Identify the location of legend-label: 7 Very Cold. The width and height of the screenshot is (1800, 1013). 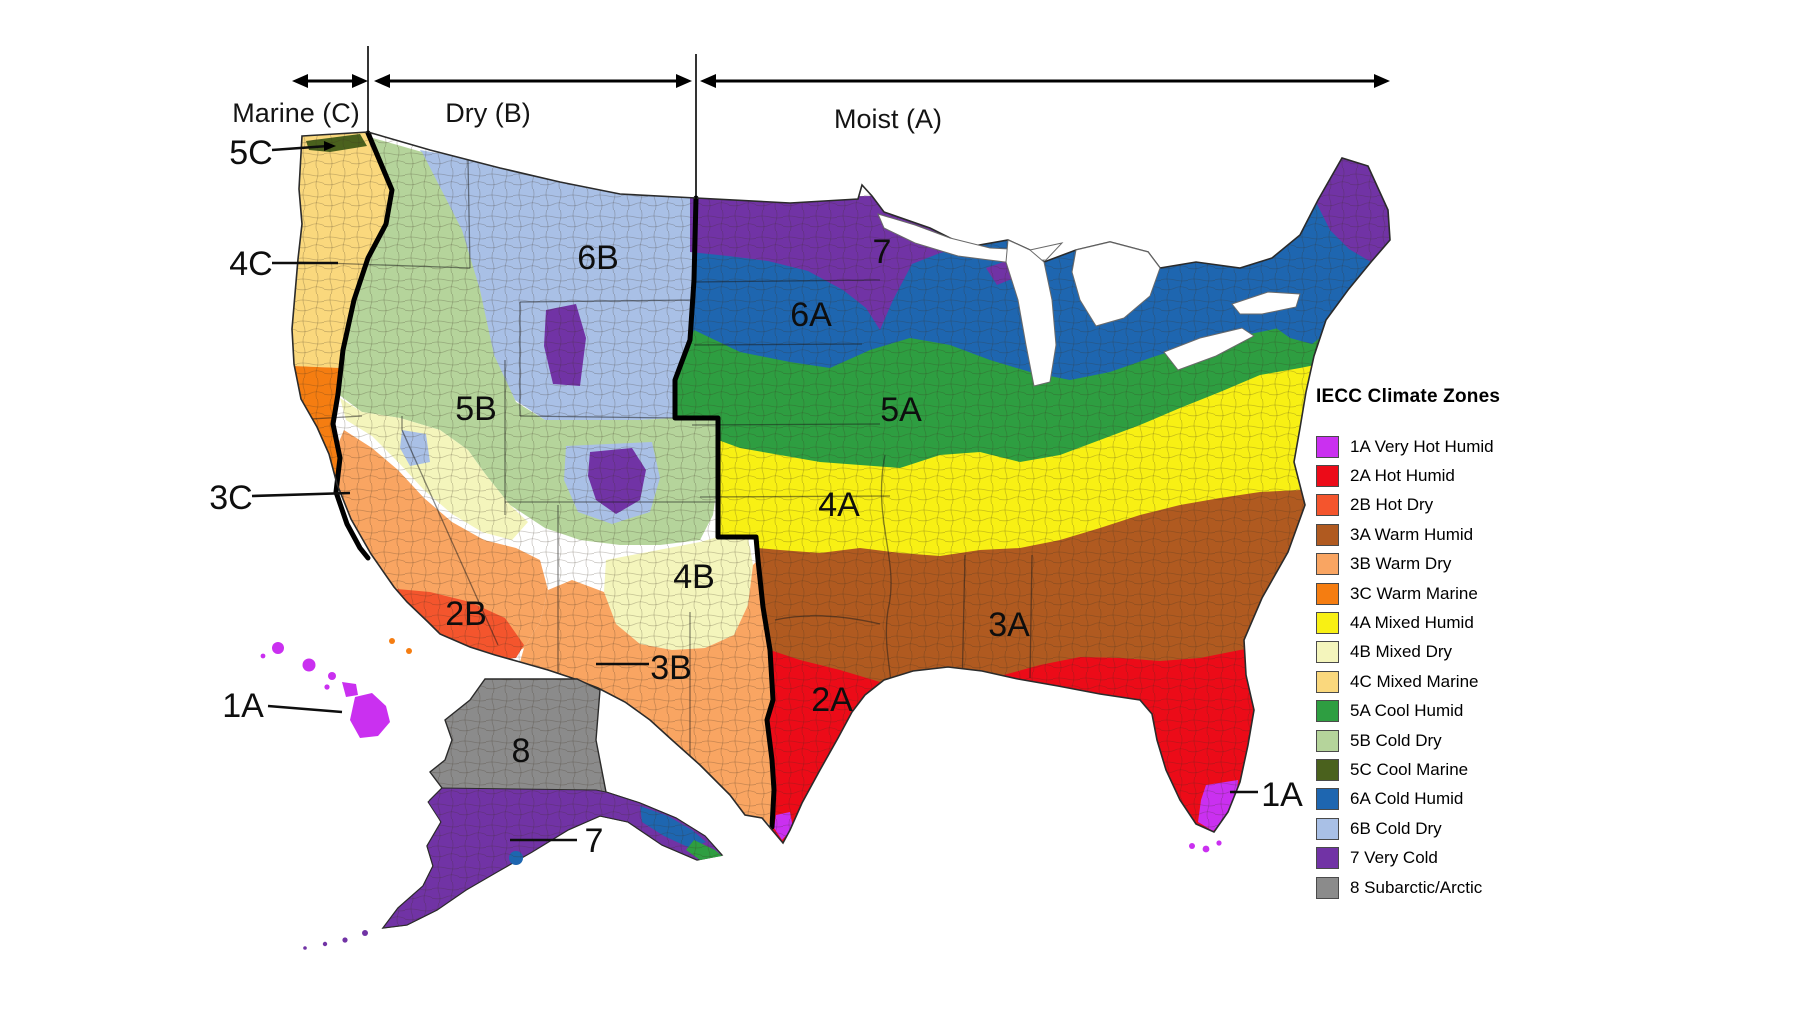
(1394, 858).